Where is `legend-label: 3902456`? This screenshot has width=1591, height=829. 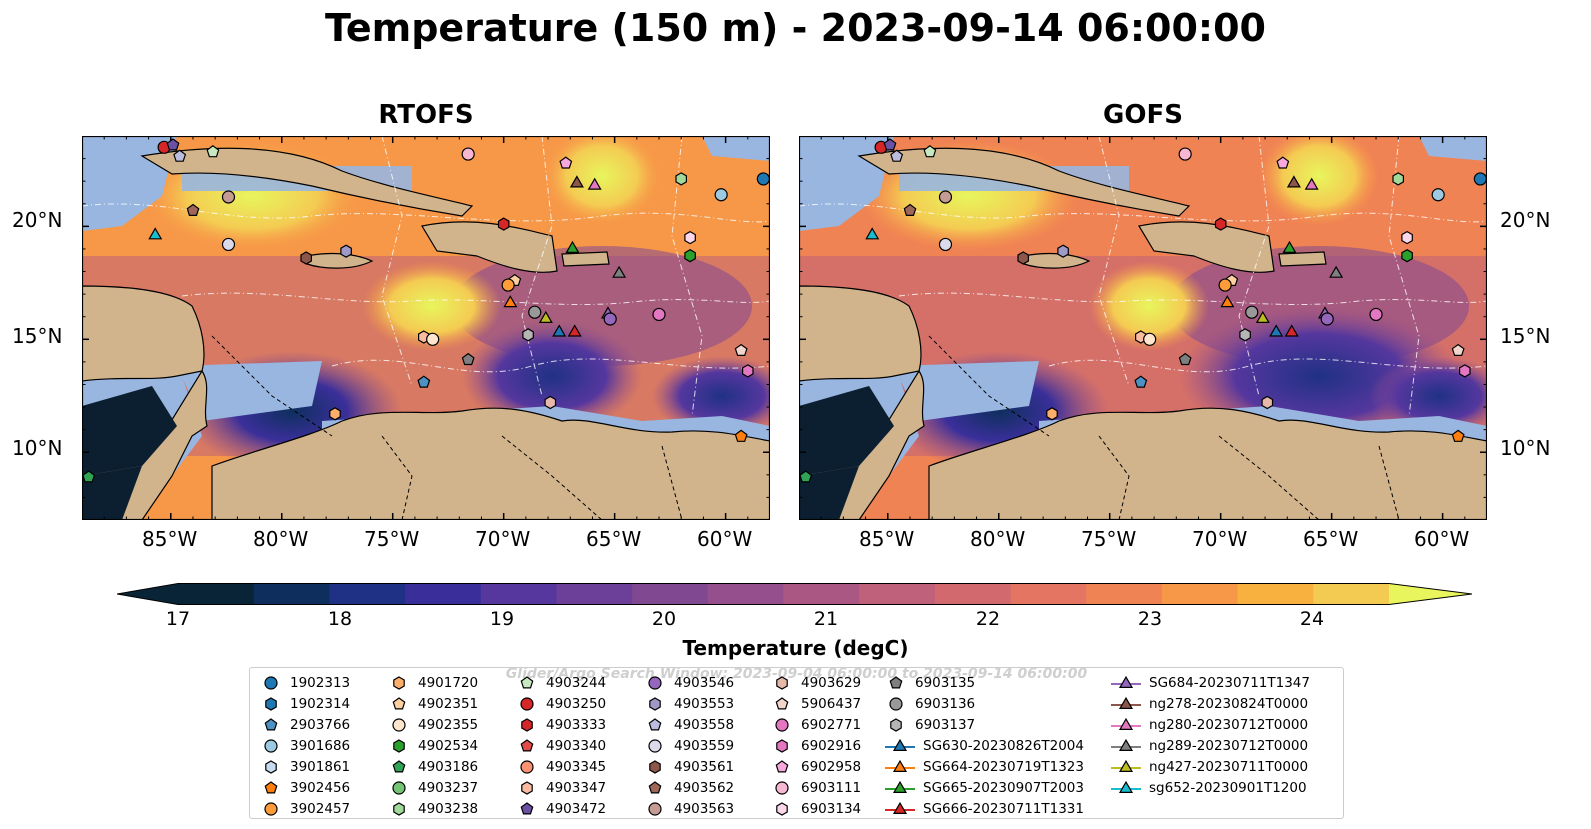
legend-label: 3902456 is located at coordinates (320, 787).